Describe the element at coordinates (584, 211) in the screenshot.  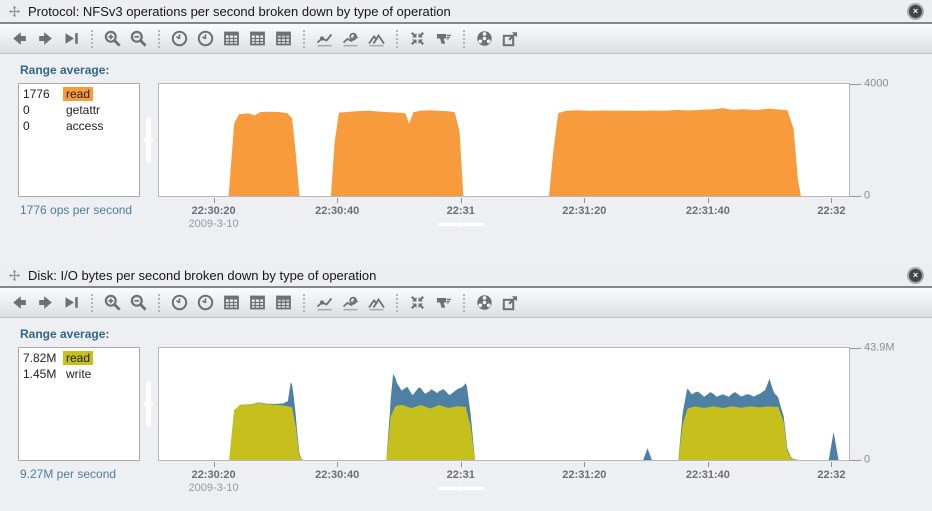
I see `x-tick-label: 22:31:20` at that location.